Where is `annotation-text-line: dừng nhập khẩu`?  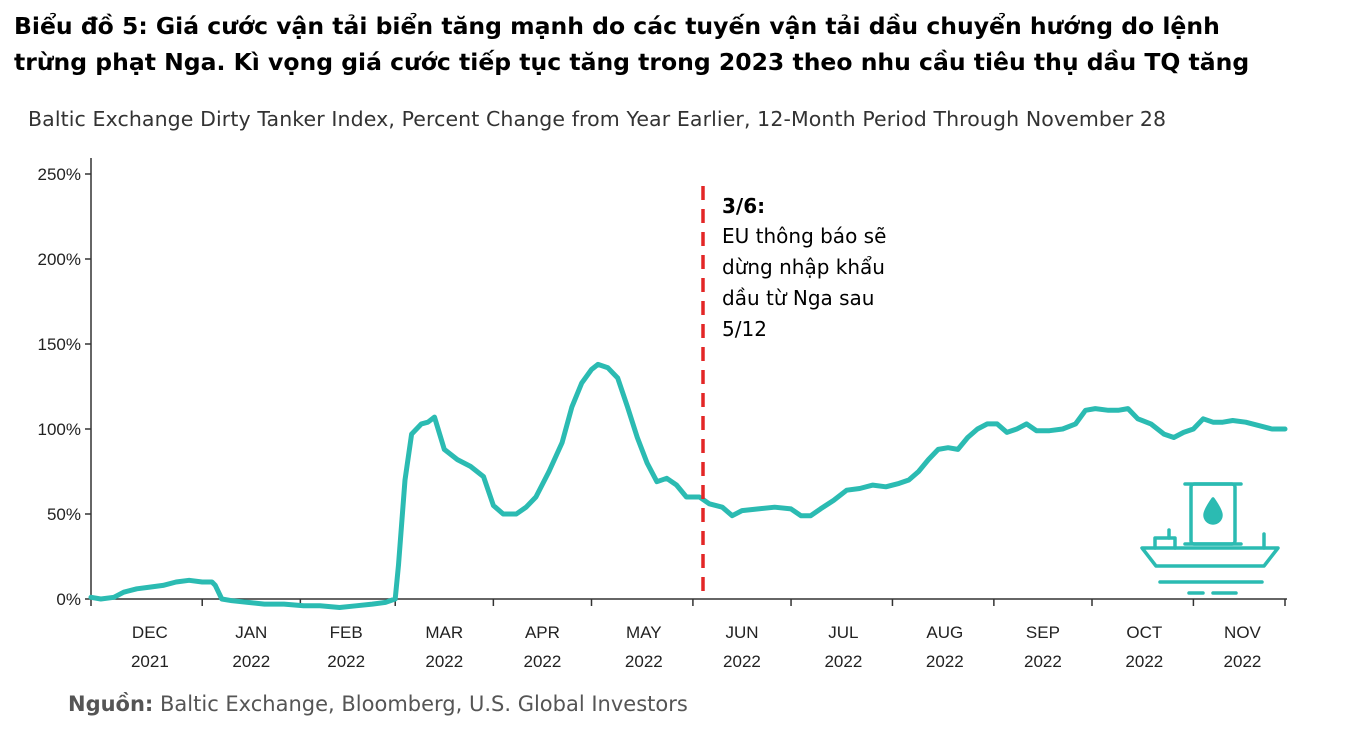
annotation-text-line: dừng nhập khẩu is located at coordinates (803, 267).